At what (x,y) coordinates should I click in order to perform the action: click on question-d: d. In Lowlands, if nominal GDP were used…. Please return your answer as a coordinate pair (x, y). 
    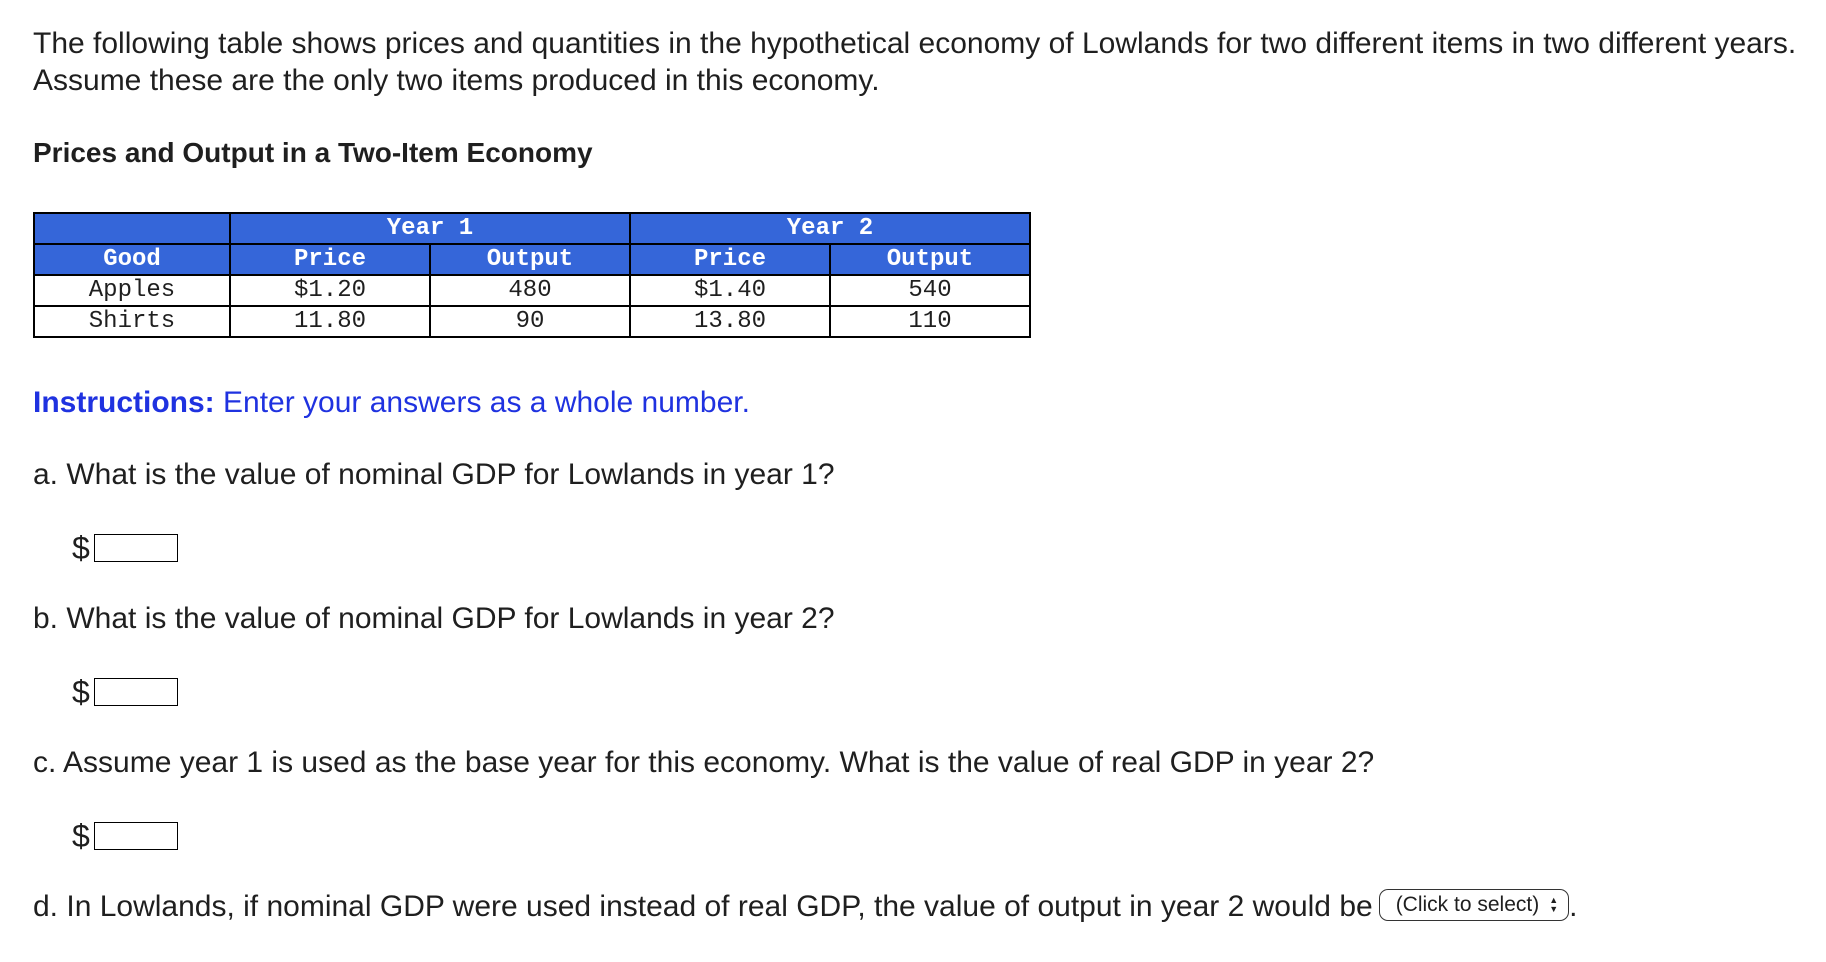
    Looking at the image, I should click on (805, 906).